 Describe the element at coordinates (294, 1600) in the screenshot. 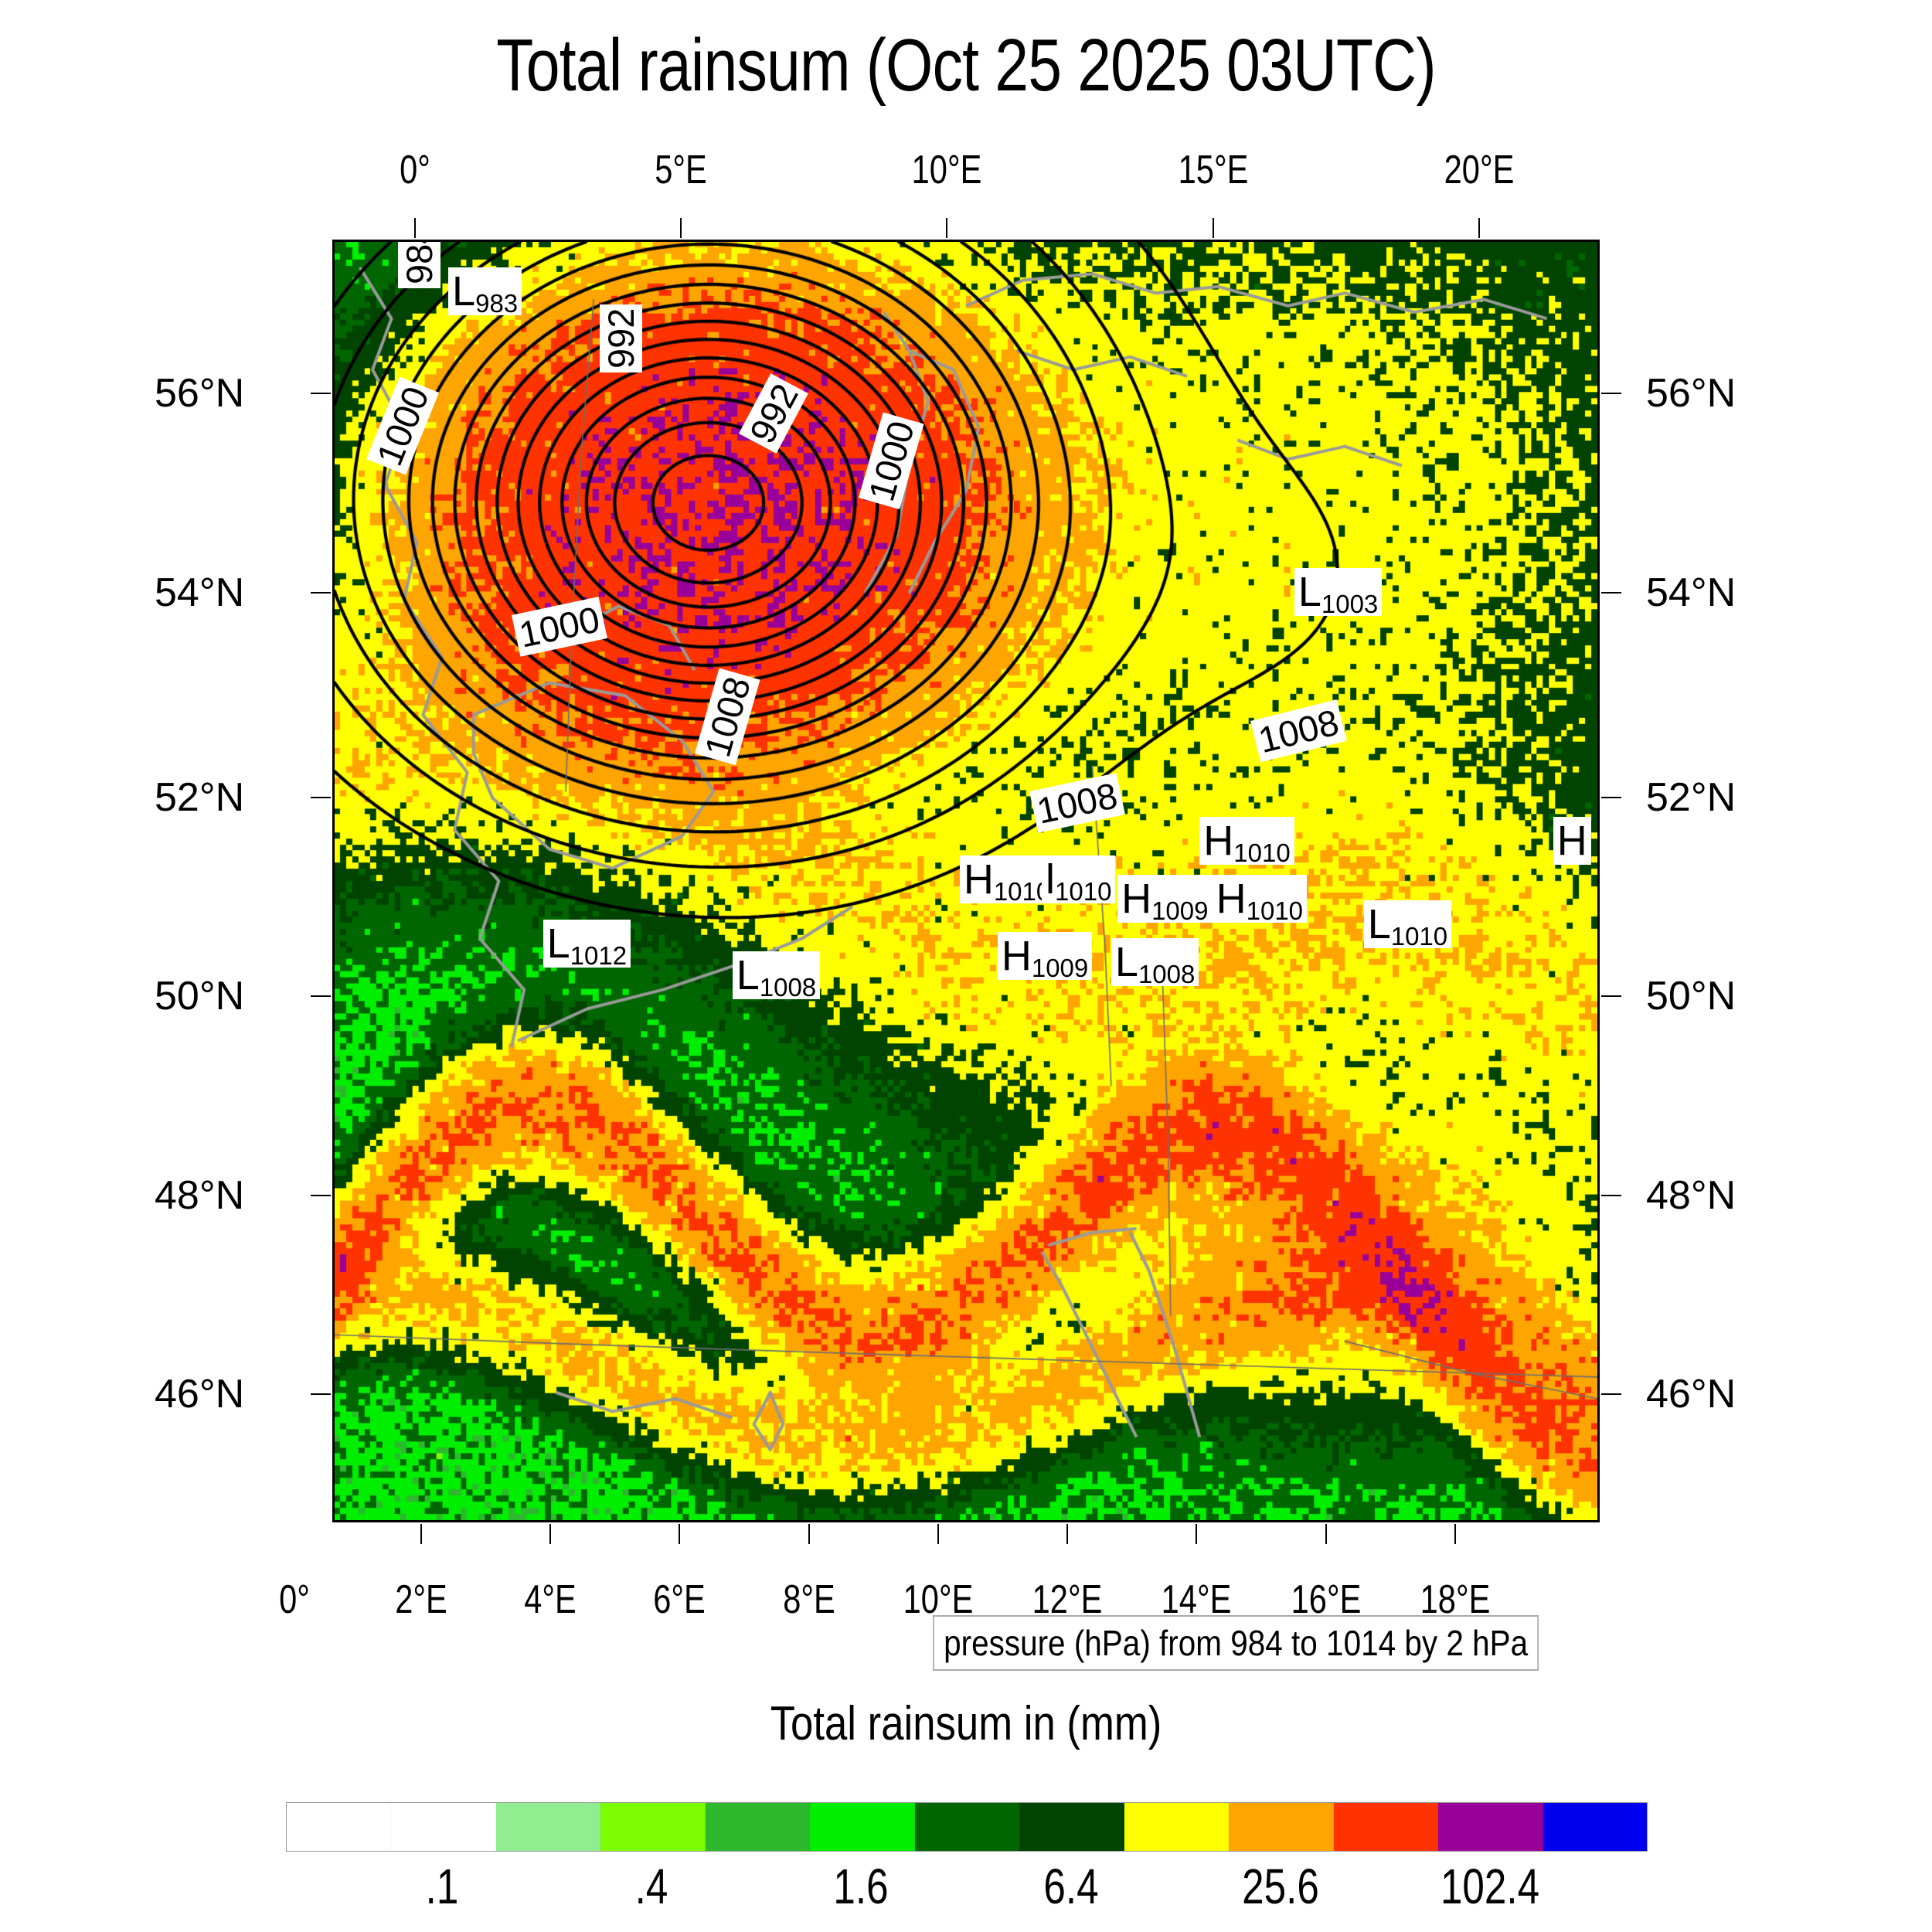

I see `axis-label-bottom: 0°` at that location.